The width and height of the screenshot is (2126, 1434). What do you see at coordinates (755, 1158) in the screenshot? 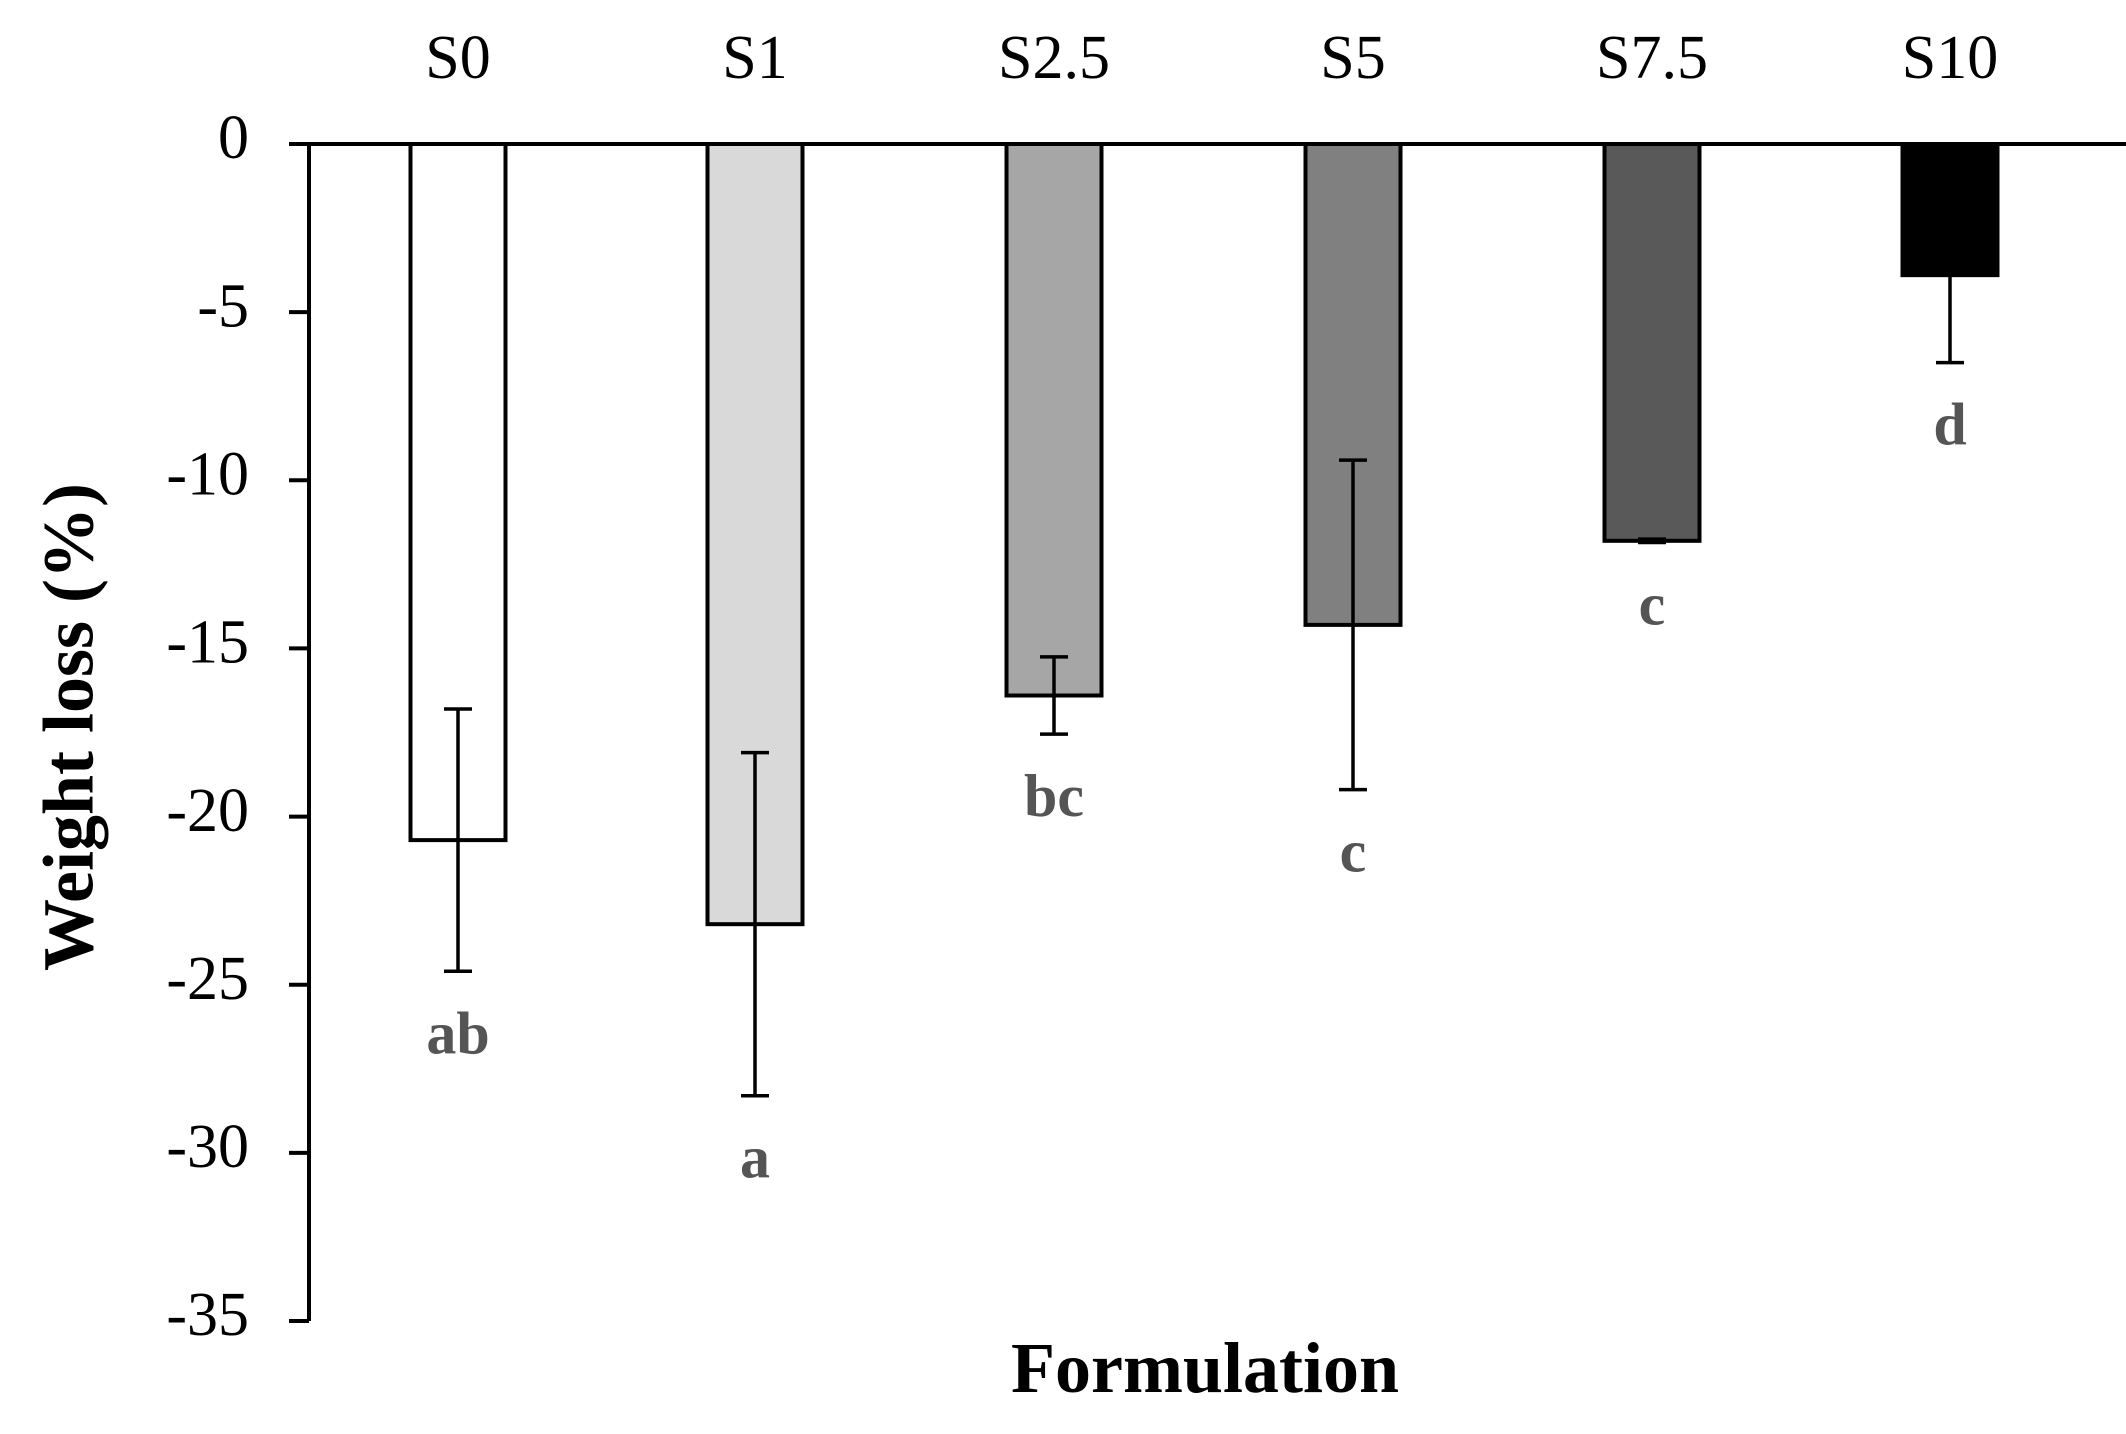
I see `significance-label: a` at bounding box center [755, 1158].